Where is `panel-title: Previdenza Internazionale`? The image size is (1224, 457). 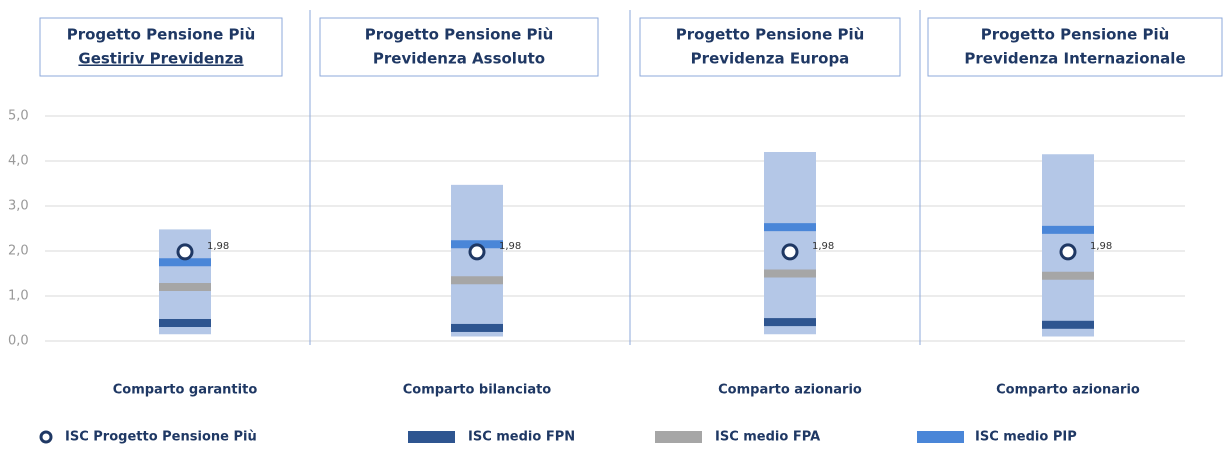 panel-title: Previdenza Internazionale is located at coordinates (1074, 59).